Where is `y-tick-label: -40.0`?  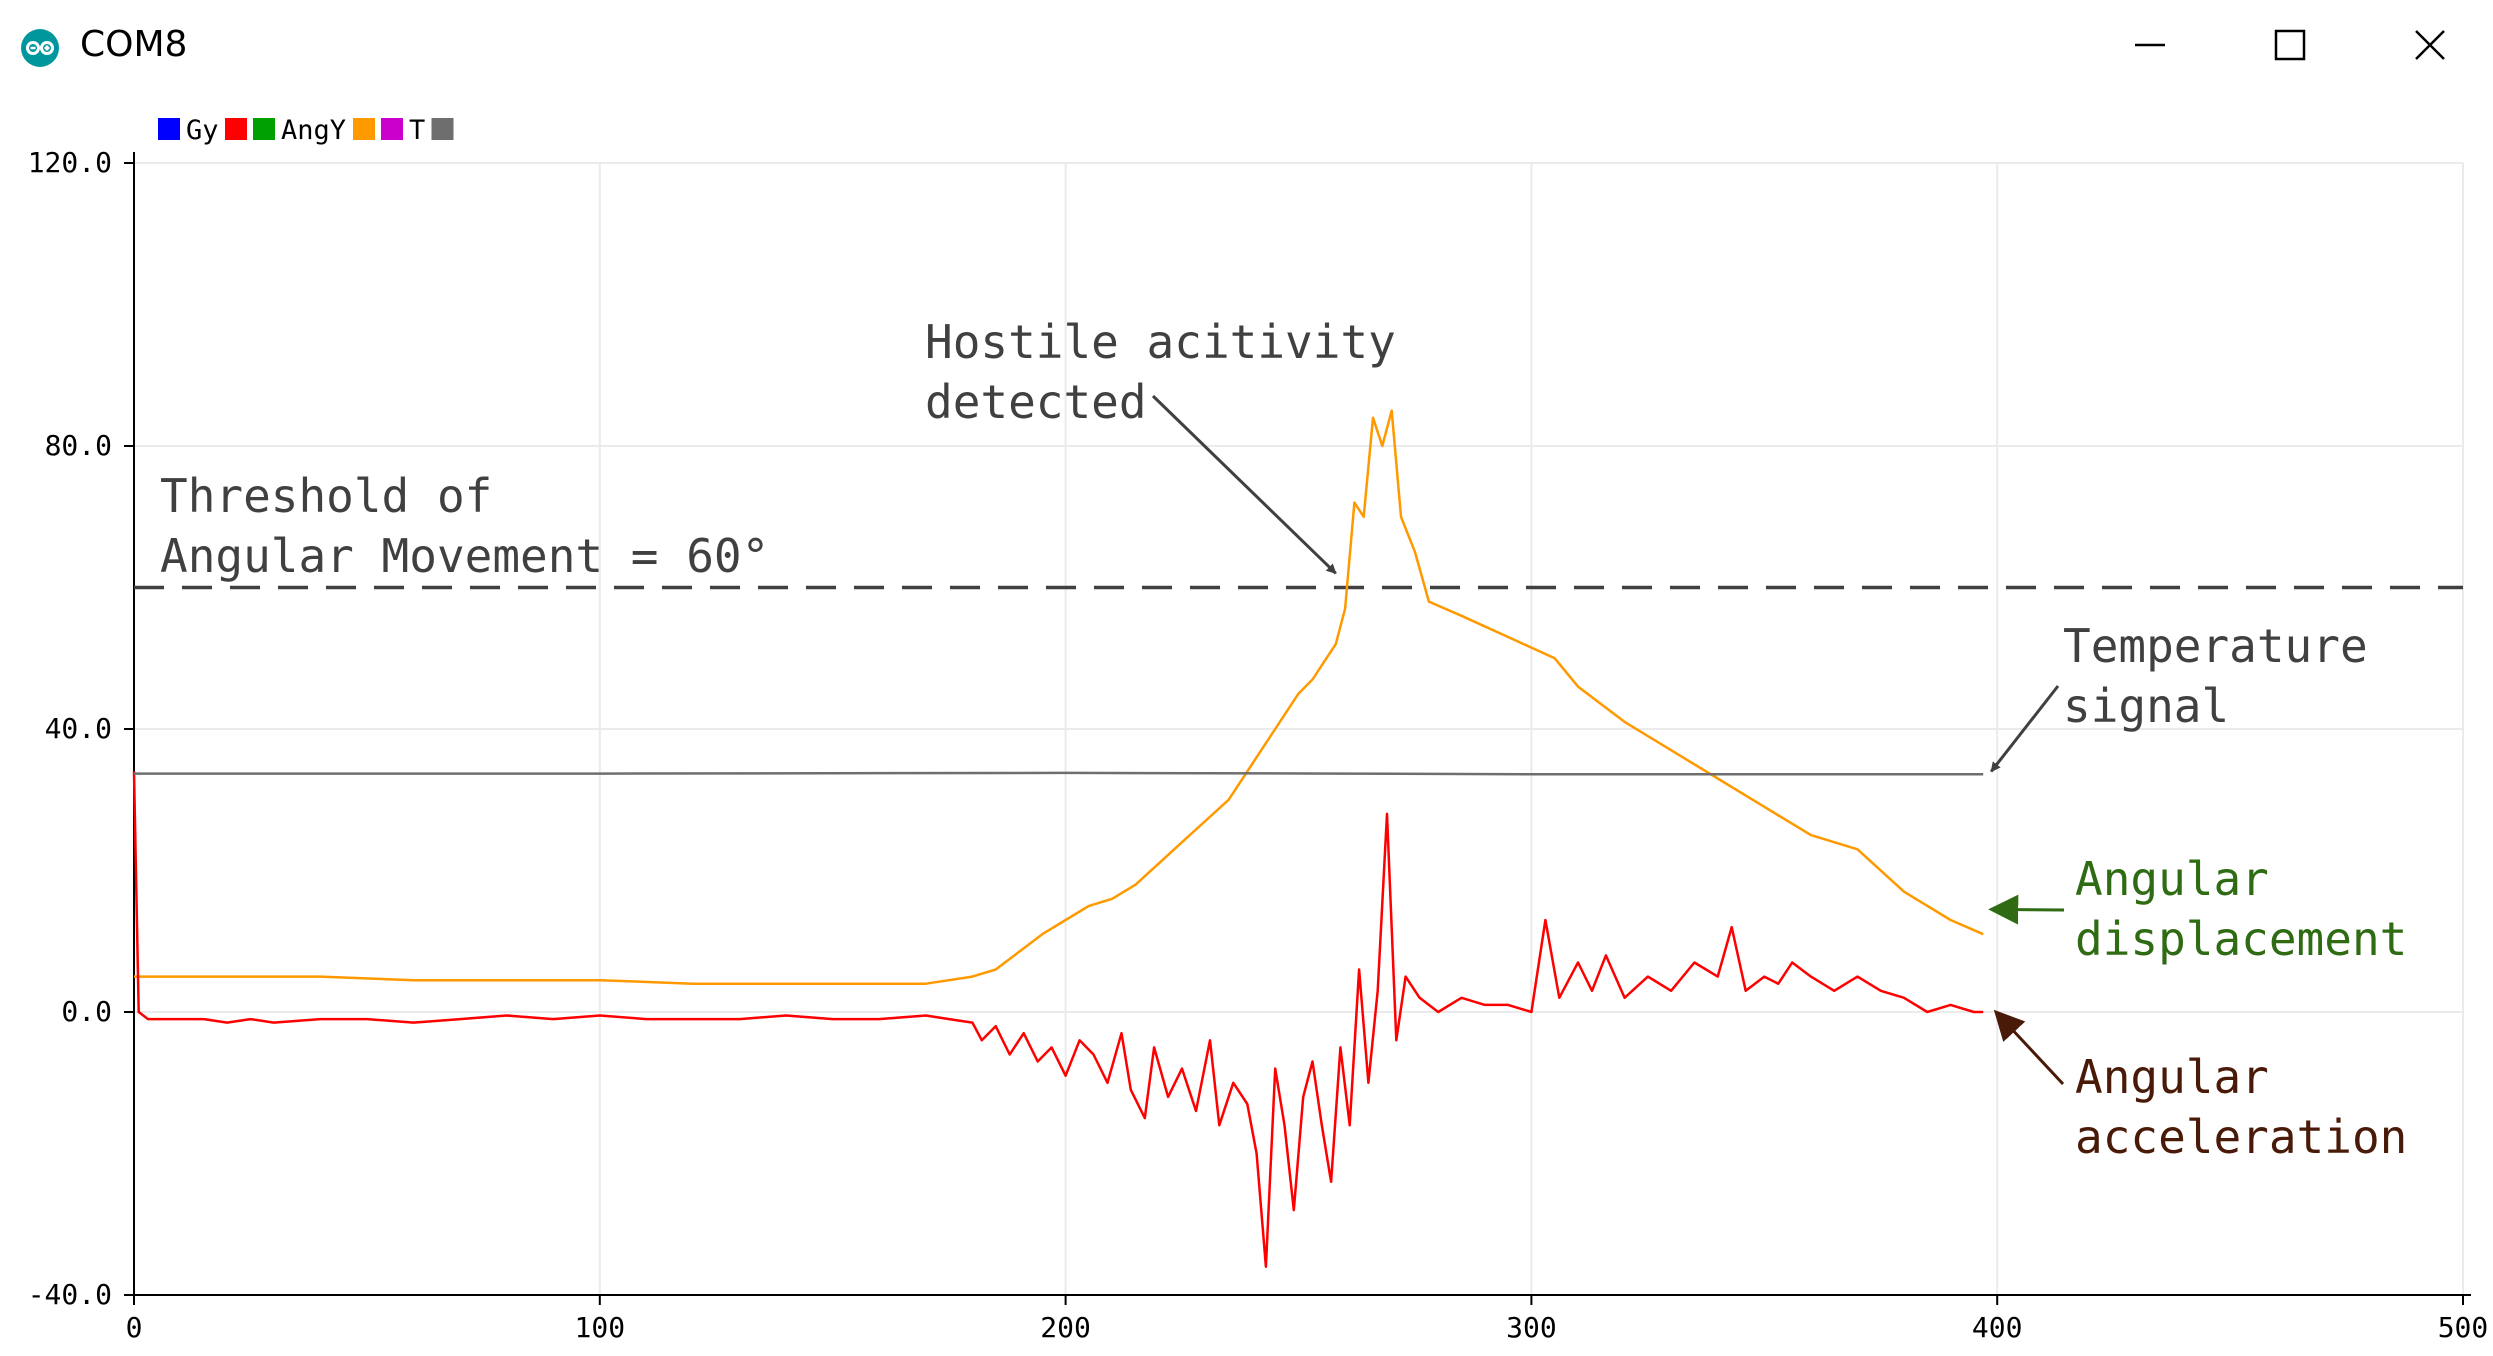
y-tick-label: -40.0 is located at coordinates (70, 1294).